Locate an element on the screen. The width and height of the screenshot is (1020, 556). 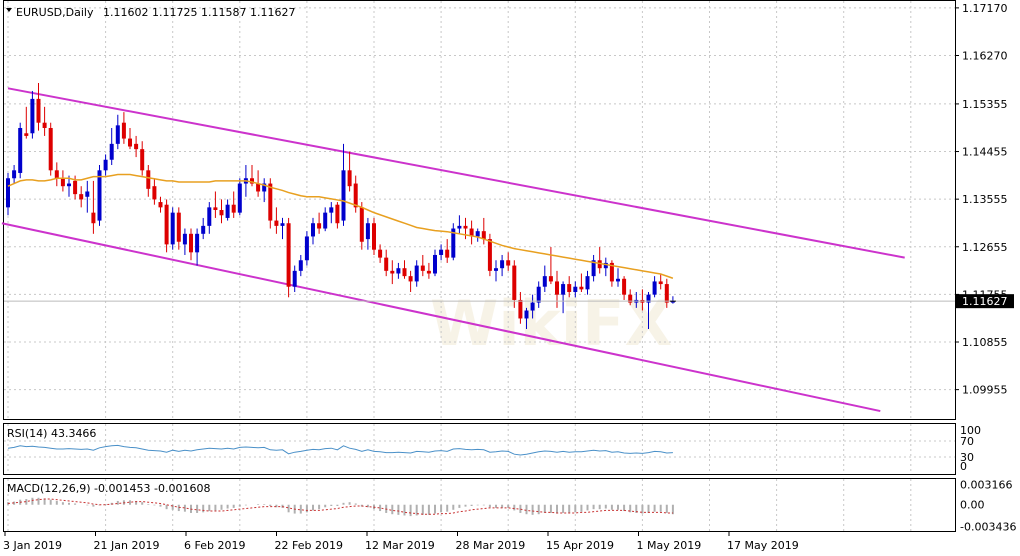
date-tick-label: 15 Apr 2019 is located at coordinates (580, 545).